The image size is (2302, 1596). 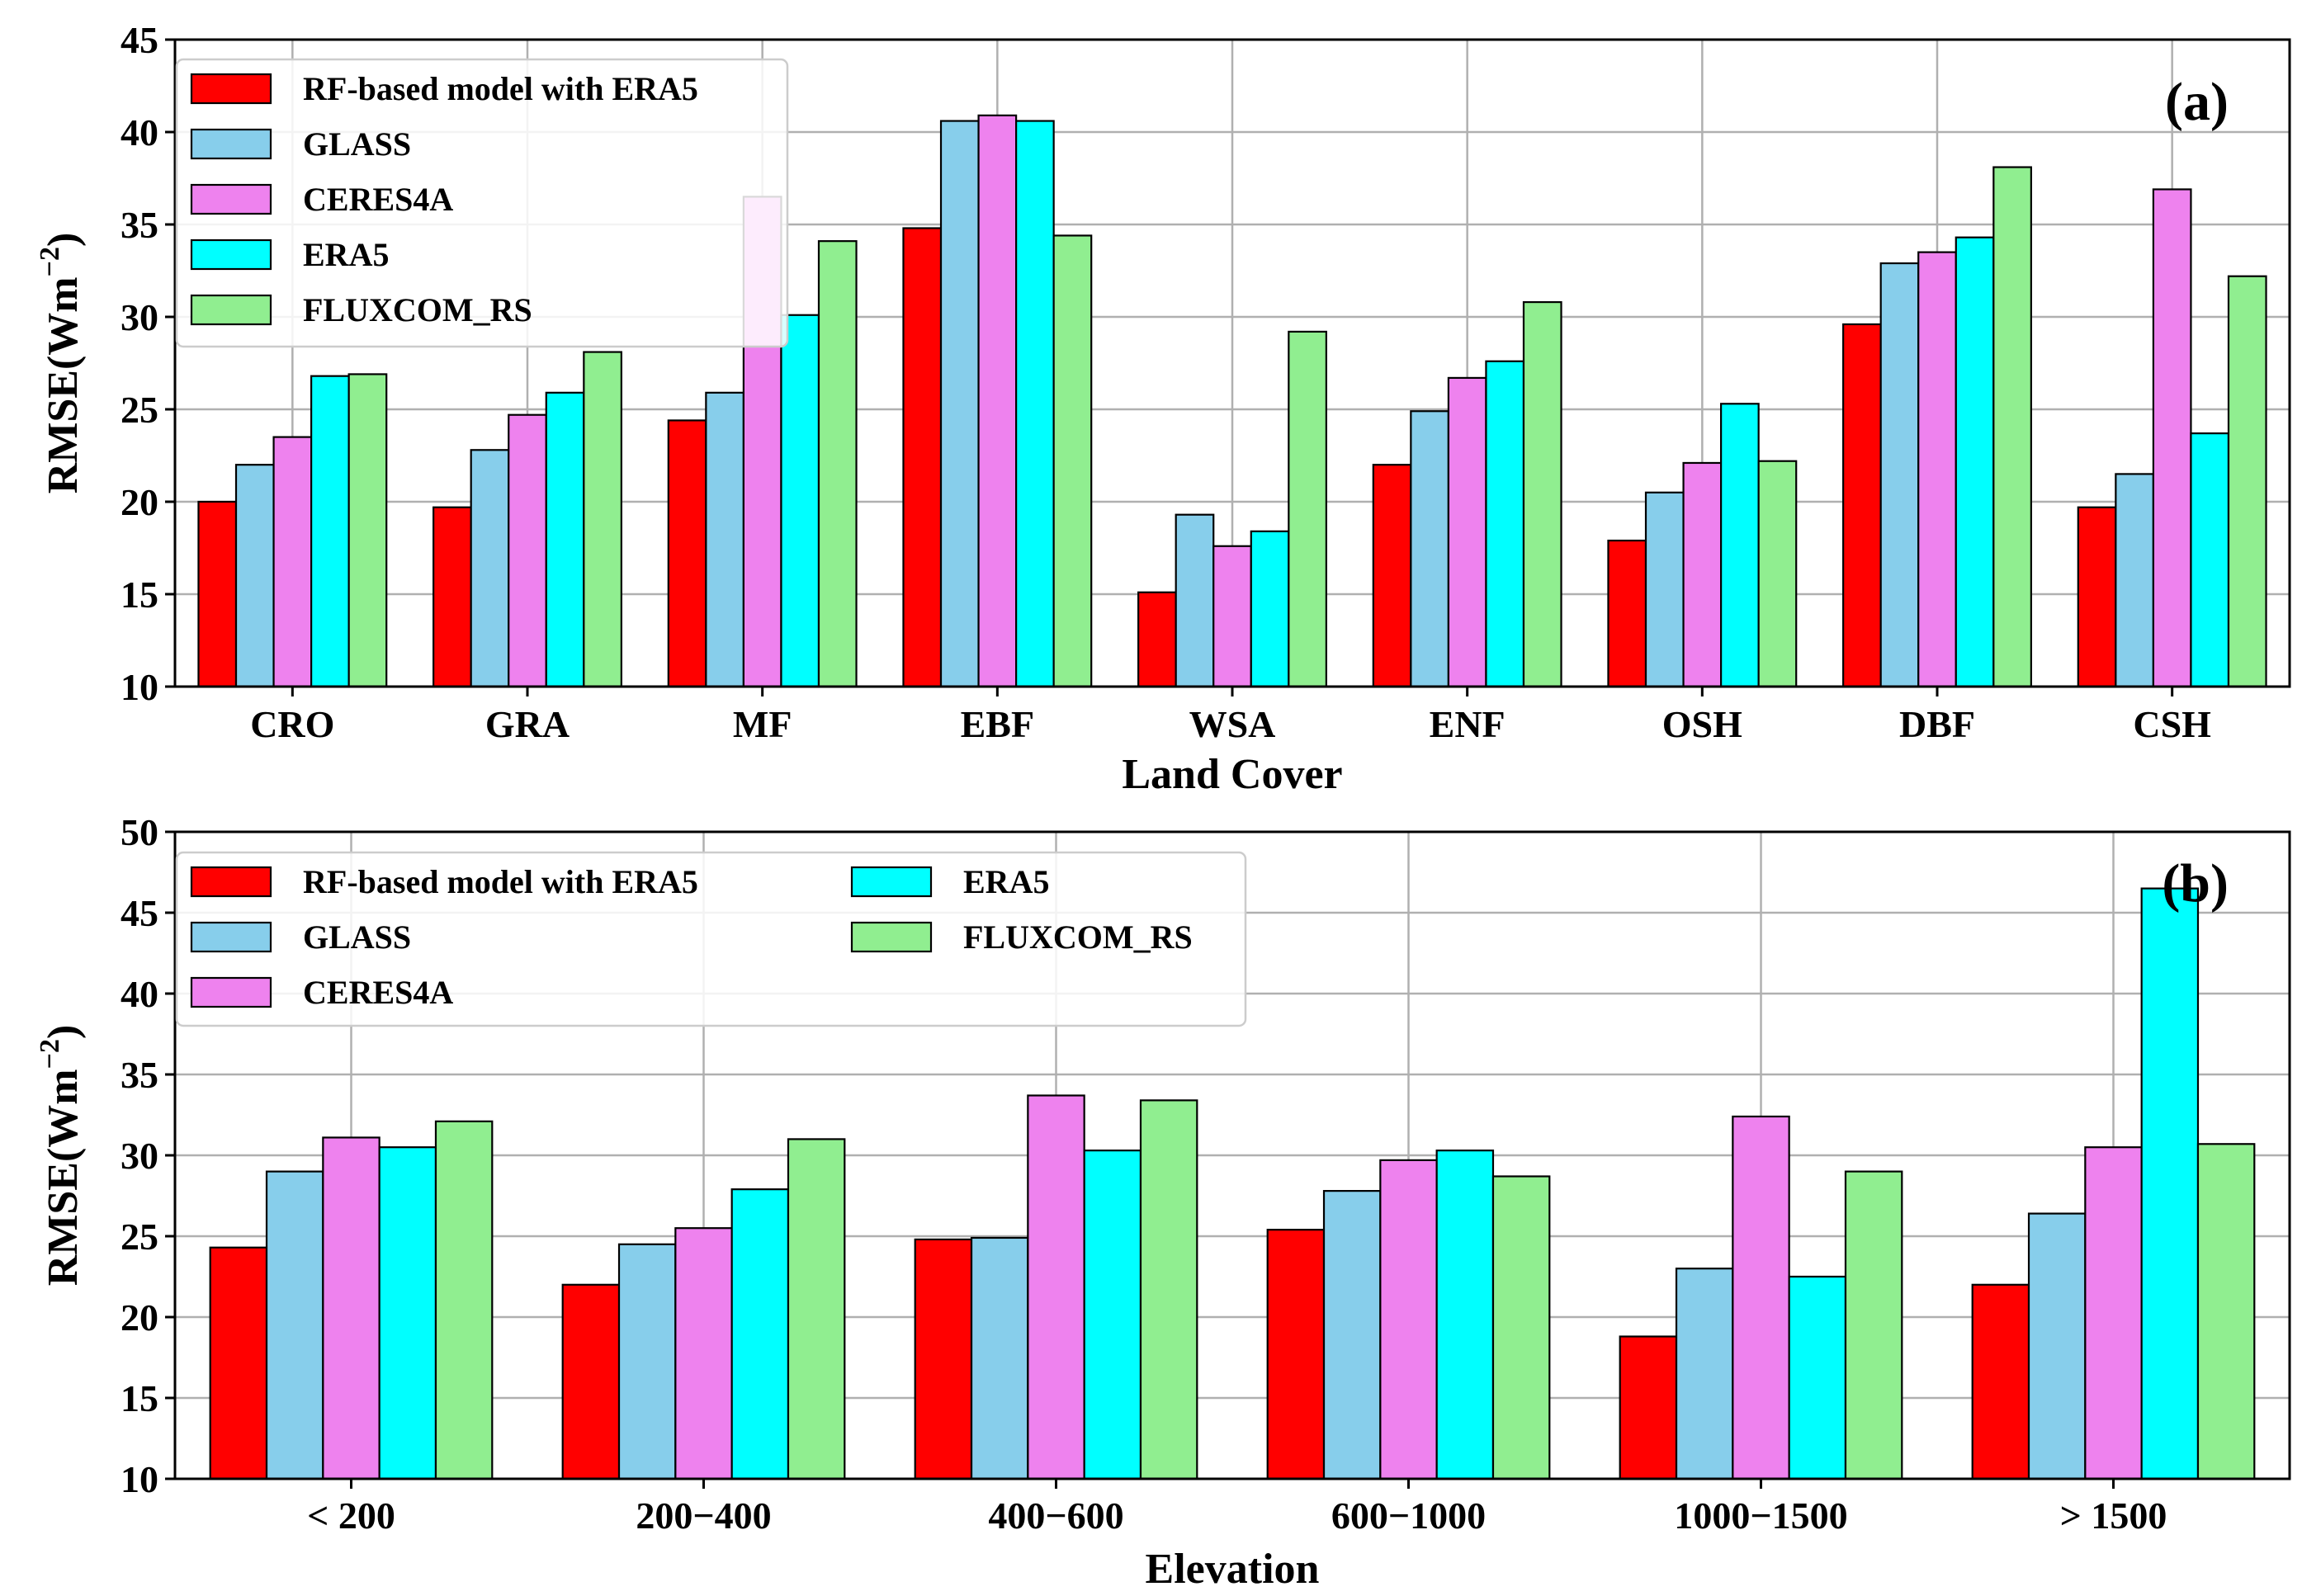 I want to click on x-tick-label: WSA, so click(x=1232, y=724).